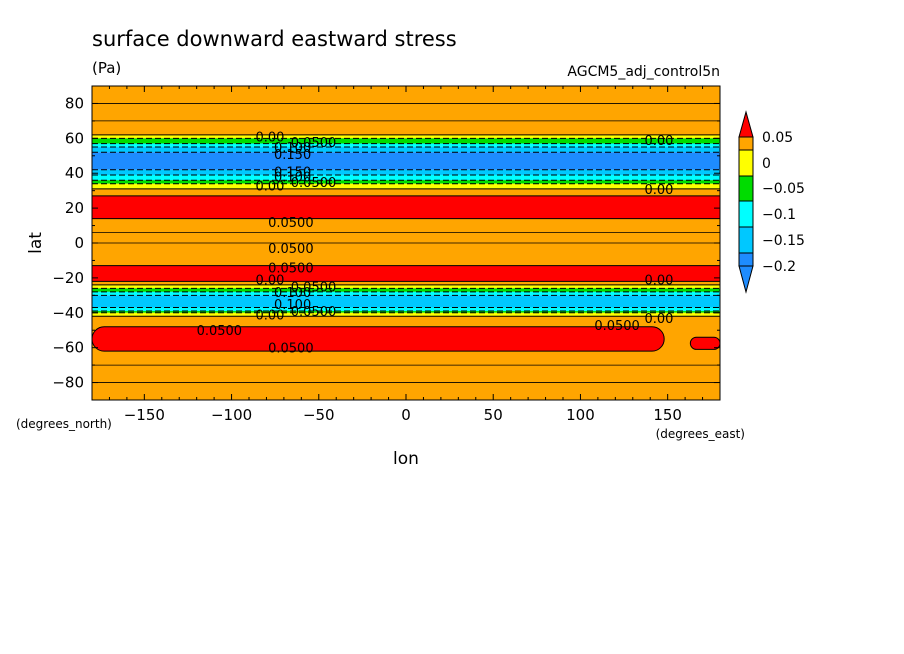 The height and width of the screenshot is (654, 904). What do you see at coordinates (580, 415) in the screenshot?
I see `x-tick-label: 100` at bounding box center [580, 415].